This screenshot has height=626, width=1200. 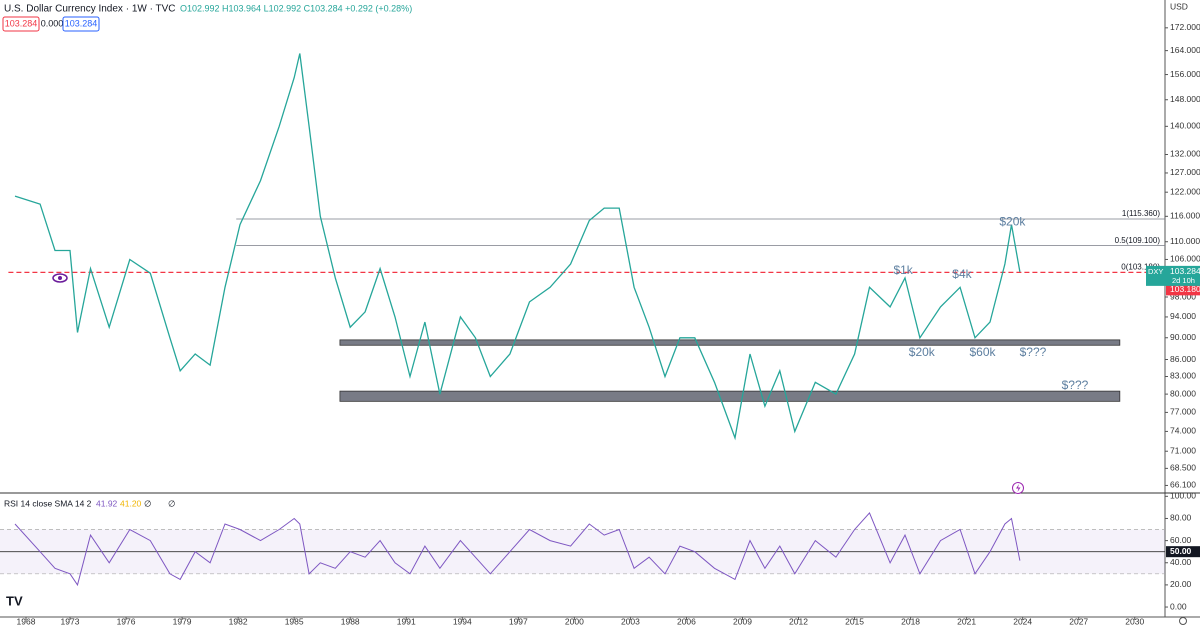 I want to click on y-tick-label: 127.000, so click(x=1185, y=172).